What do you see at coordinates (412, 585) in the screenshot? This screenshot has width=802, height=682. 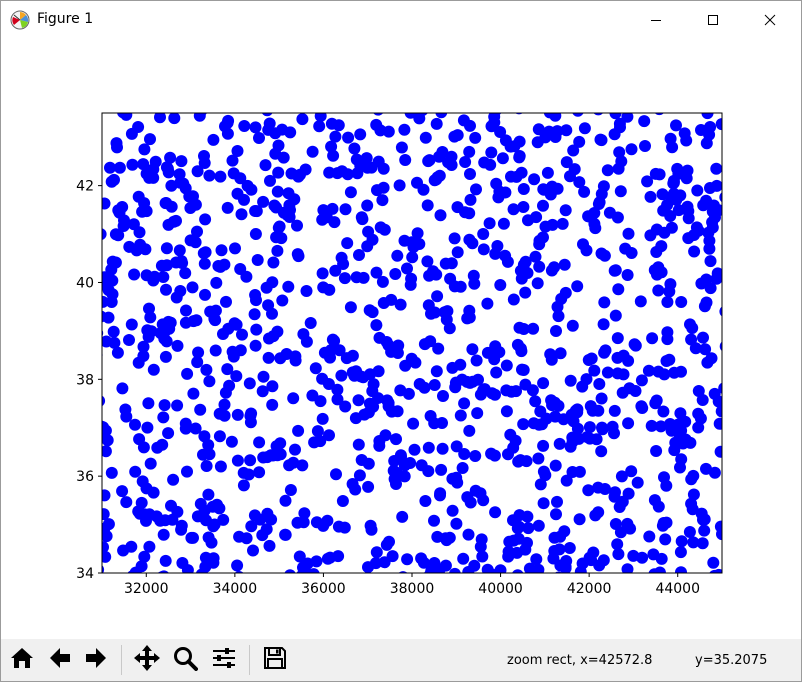 I see `x-axis: 32000 34000 36000 38000 40000 42000 44000` at bounding box center [412, 585].